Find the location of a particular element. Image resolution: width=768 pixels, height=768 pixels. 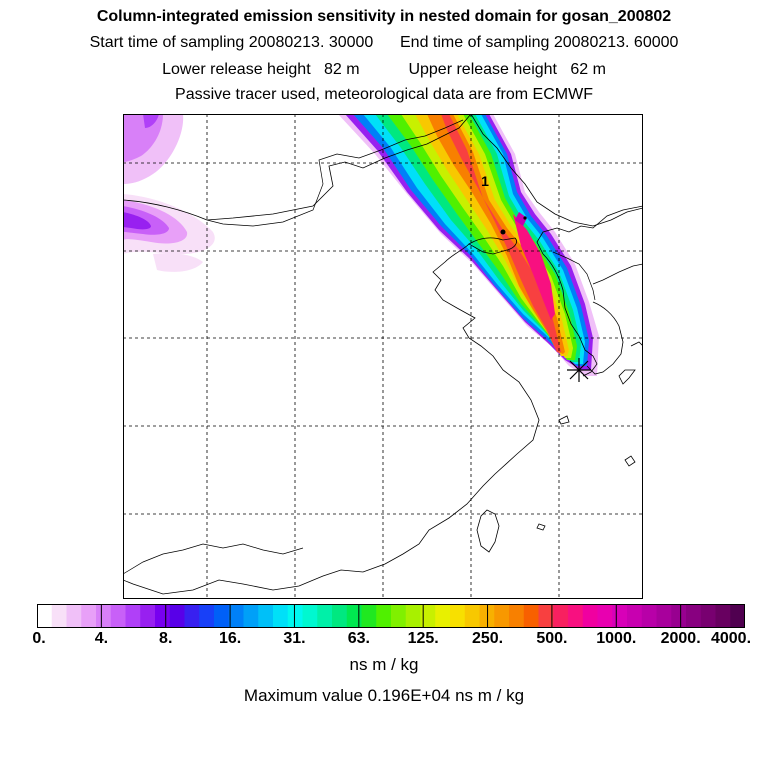

western-sensitivity-patch is located at coordinates (169, 193).